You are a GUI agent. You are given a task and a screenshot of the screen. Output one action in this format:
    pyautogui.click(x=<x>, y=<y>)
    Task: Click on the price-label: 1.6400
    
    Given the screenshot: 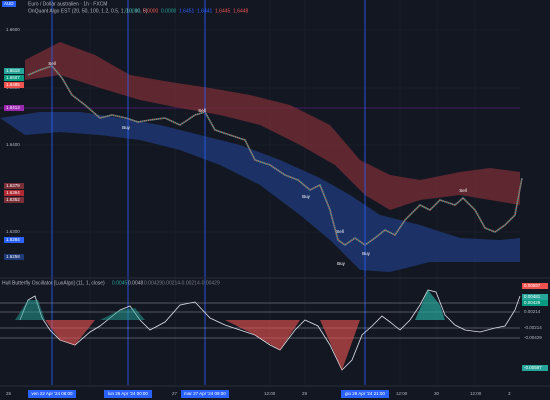 What is the action you would take?
    pyautogui.click(x=13, y=144)
    